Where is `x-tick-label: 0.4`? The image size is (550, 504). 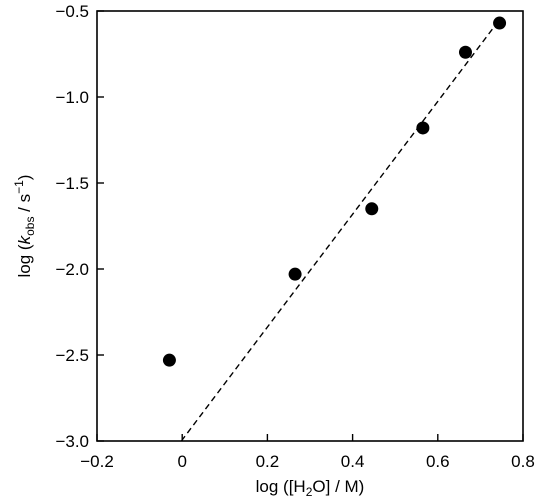 x-tick-label: 0.4 is located at coordinates (353, 461).